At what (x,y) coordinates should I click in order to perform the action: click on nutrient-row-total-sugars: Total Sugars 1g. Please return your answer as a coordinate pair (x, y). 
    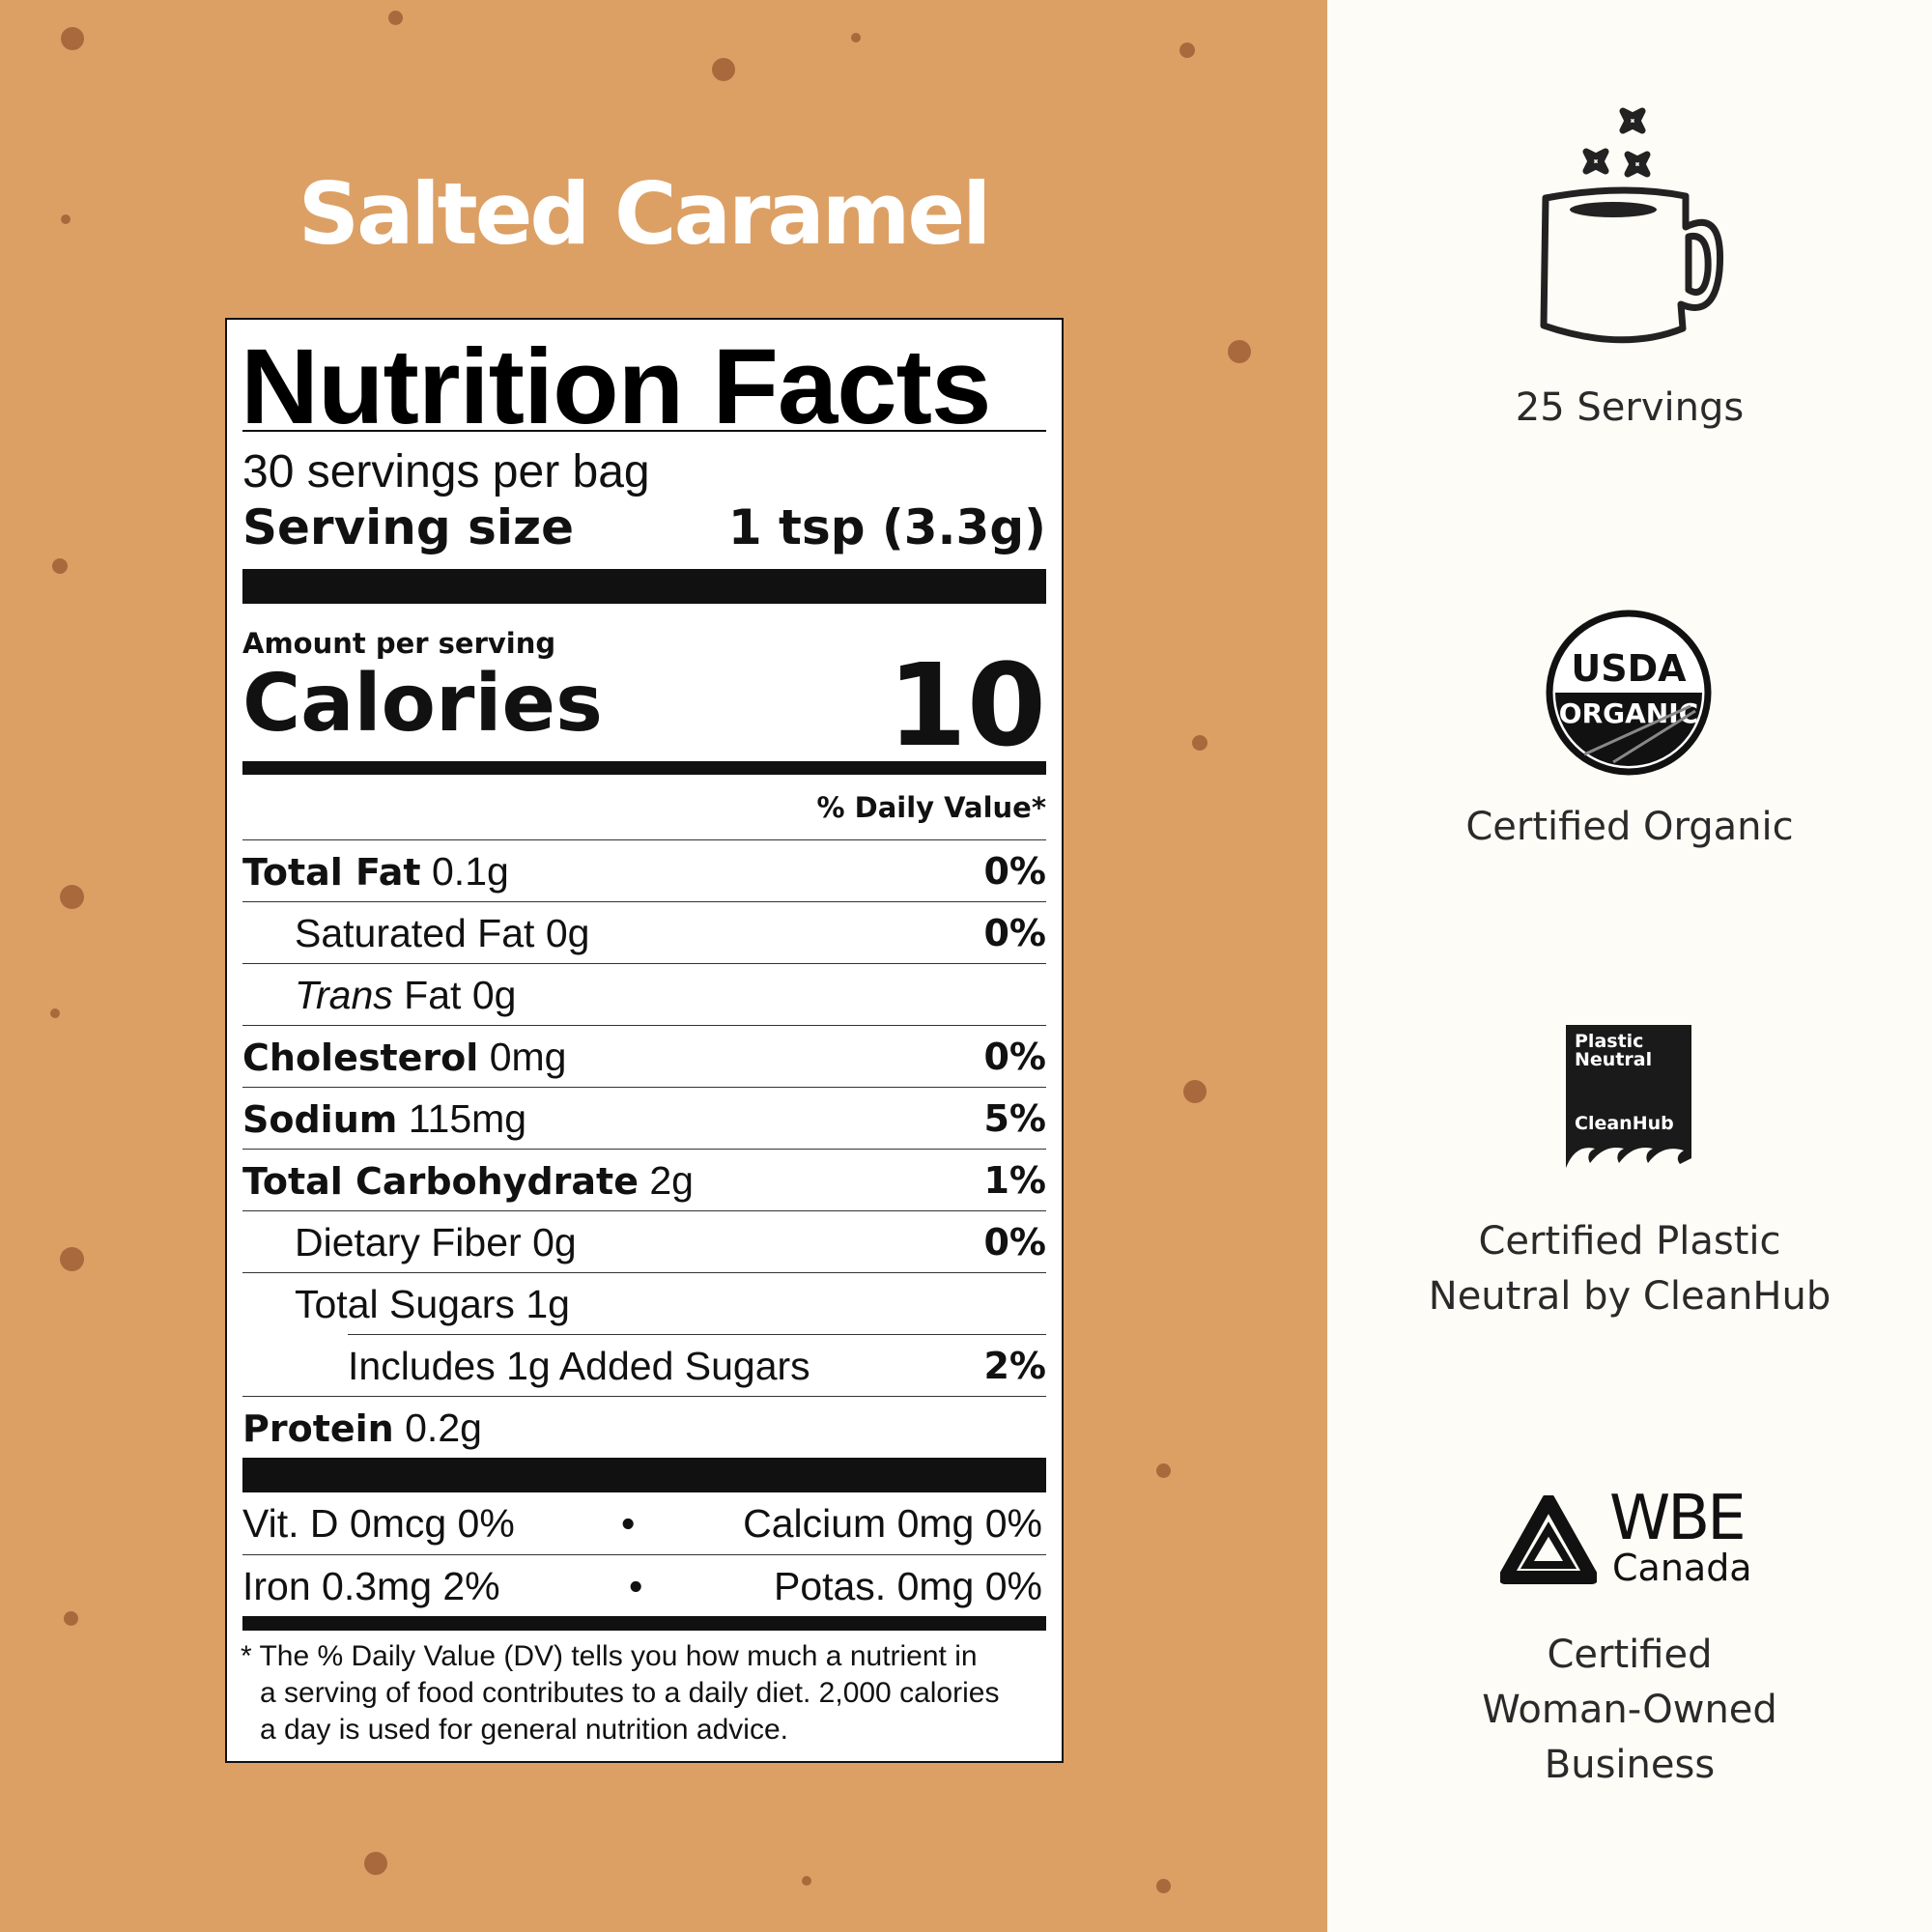
    Looking at the image, I should click on (644, 1303).